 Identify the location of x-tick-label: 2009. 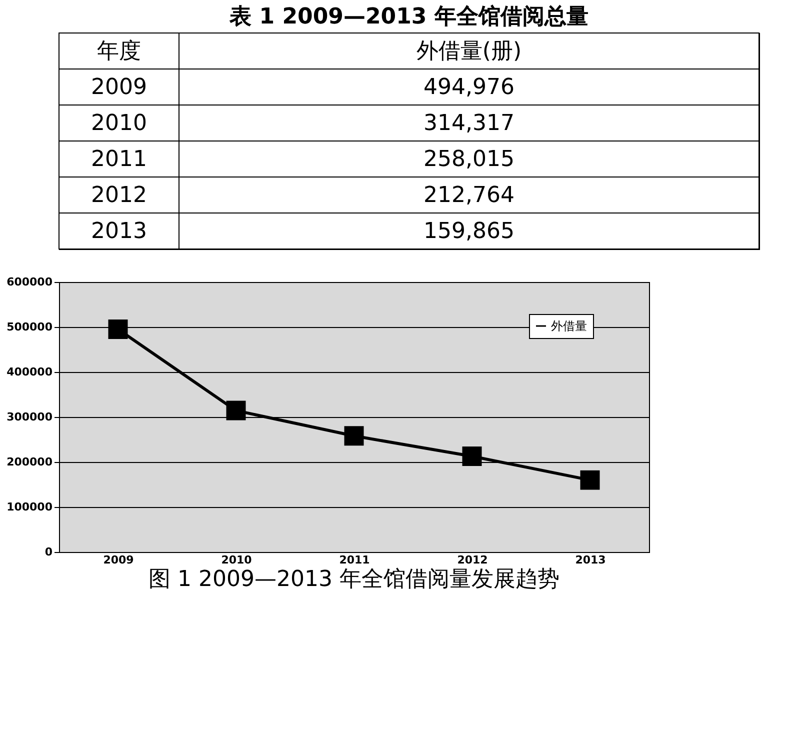
(118, 560).